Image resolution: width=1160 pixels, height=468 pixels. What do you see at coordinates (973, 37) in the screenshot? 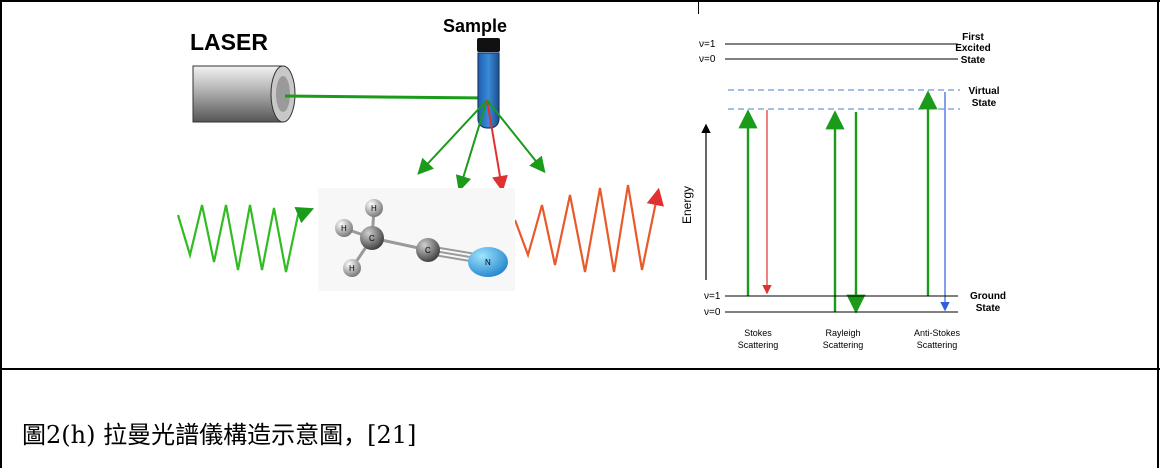
I see `first-excited-state-label-1: First` at bounding box center [973, 37].